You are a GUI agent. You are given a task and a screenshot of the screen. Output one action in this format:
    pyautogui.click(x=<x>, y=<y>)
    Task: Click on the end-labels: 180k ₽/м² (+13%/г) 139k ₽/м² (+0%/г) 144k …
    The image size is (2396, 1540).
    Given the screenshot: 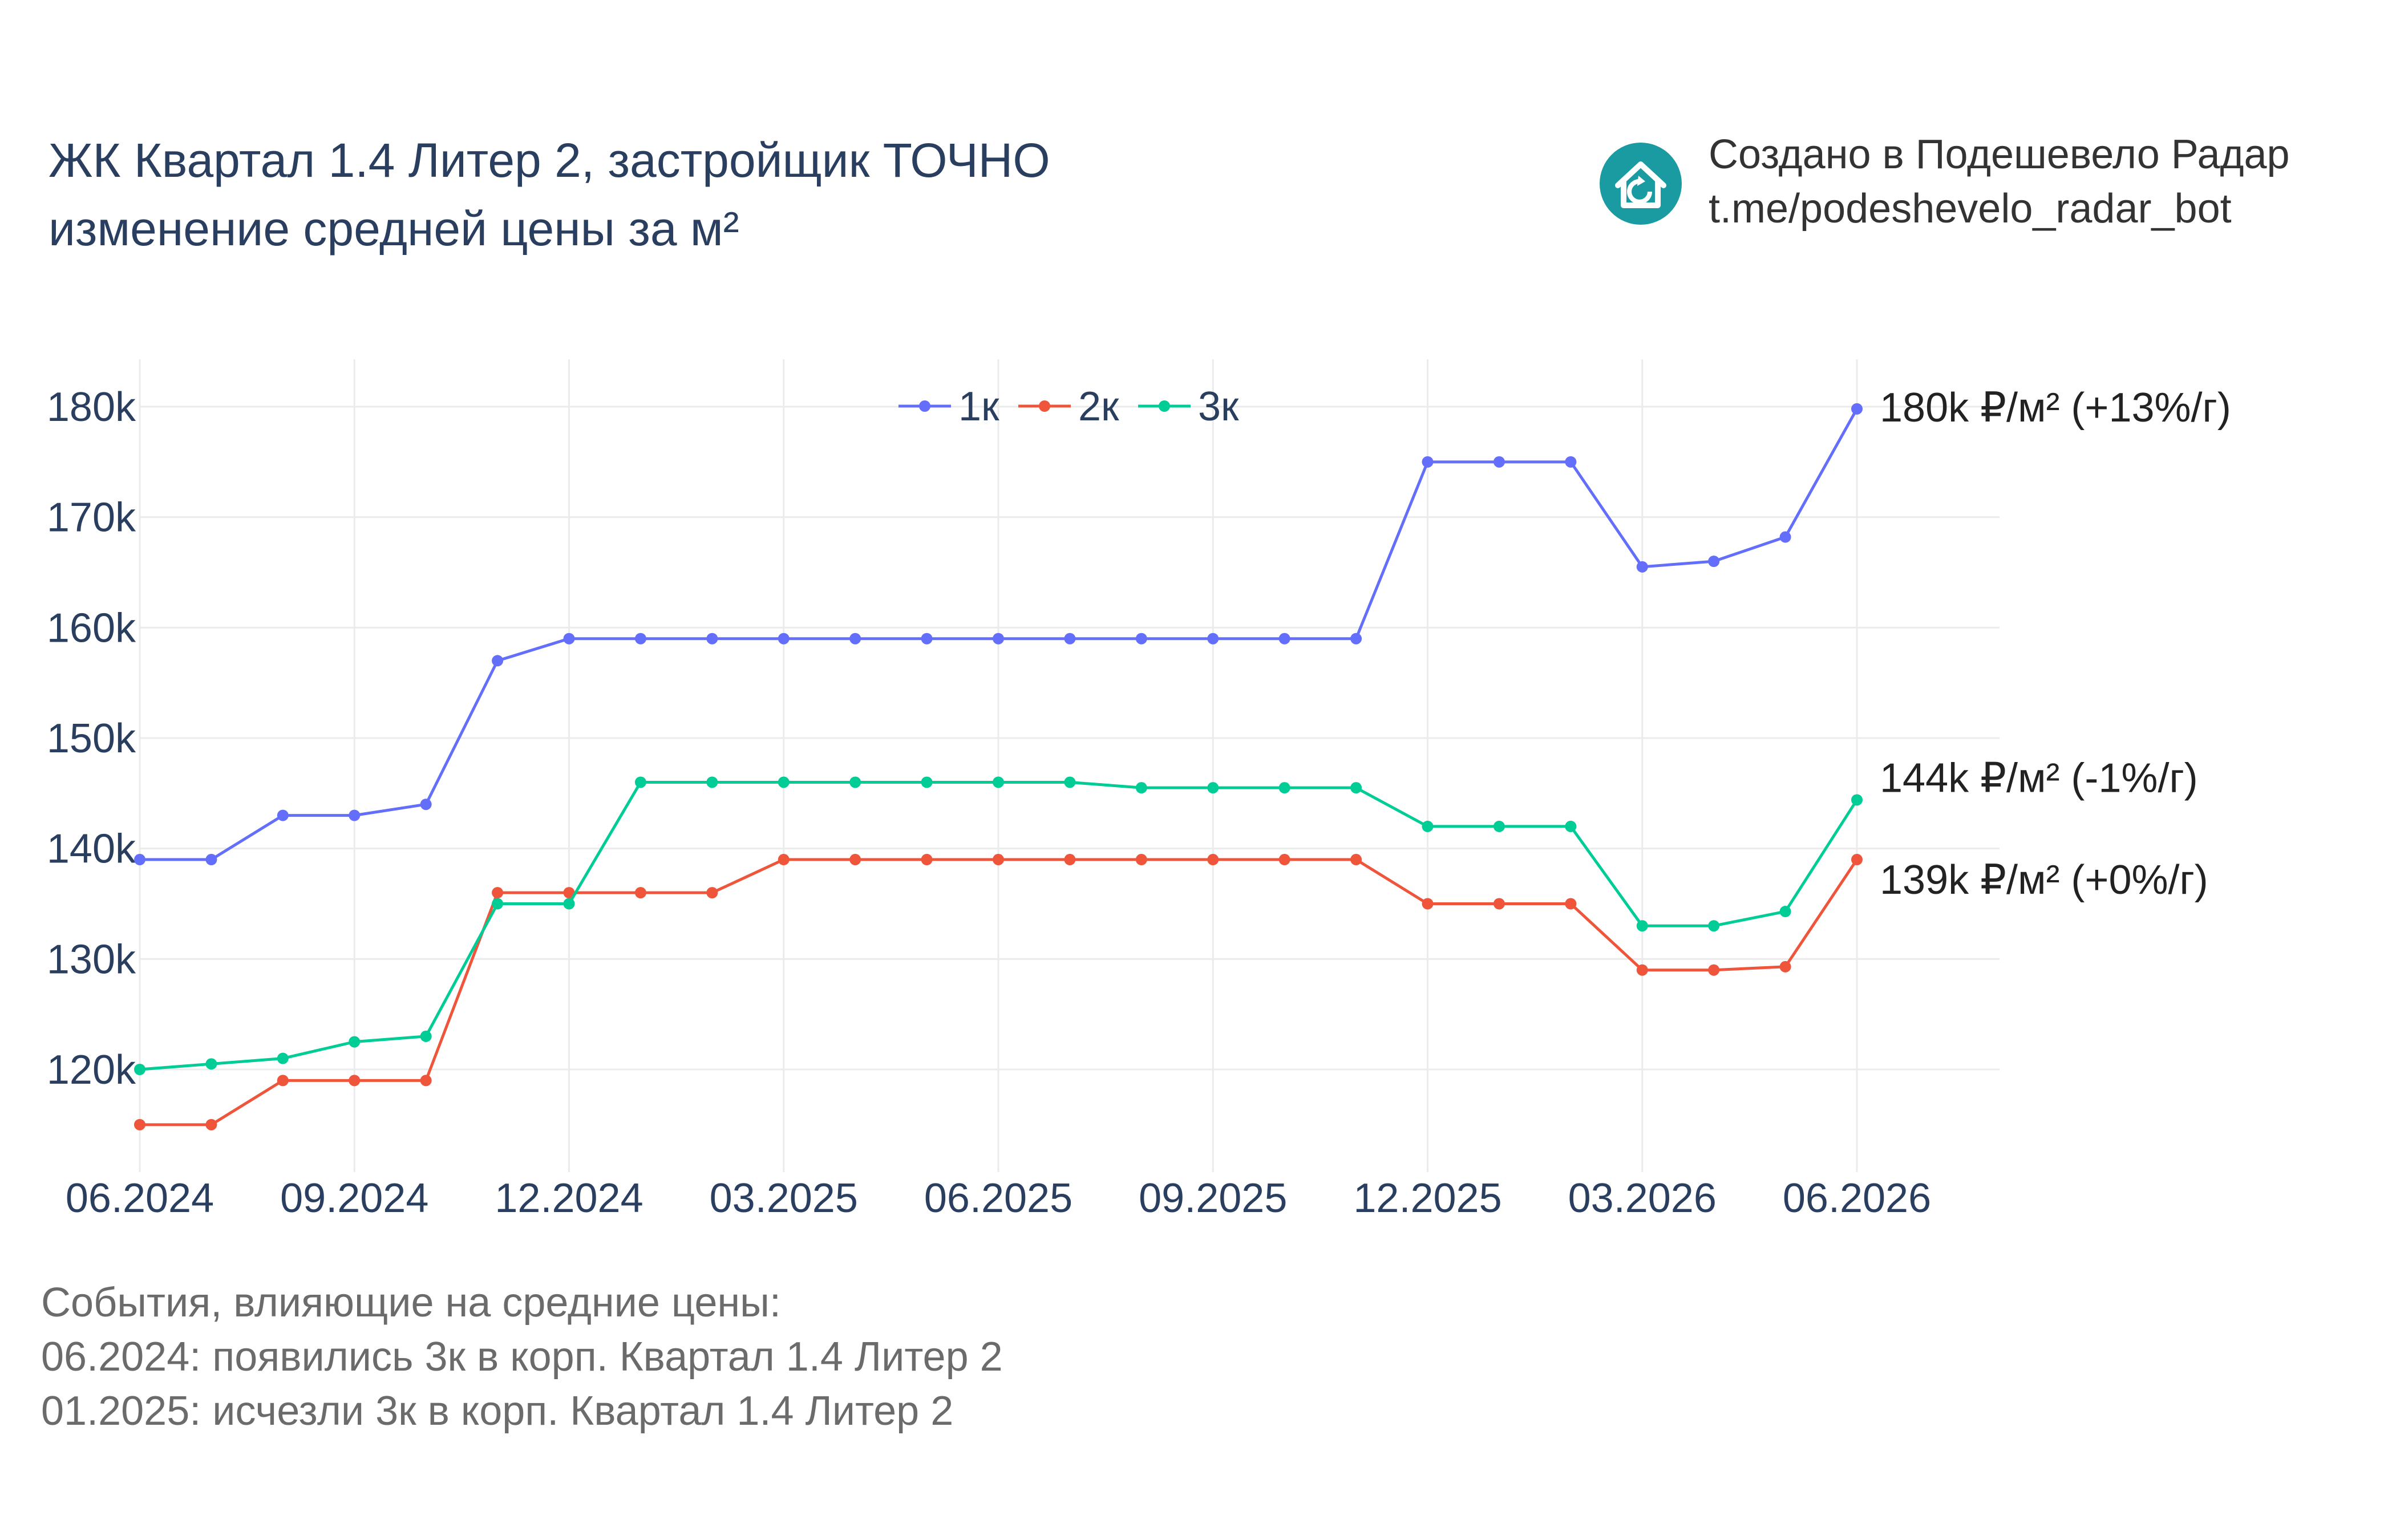 What is the action you would take?
    pyautogui.click(x=2055, y=644)
    